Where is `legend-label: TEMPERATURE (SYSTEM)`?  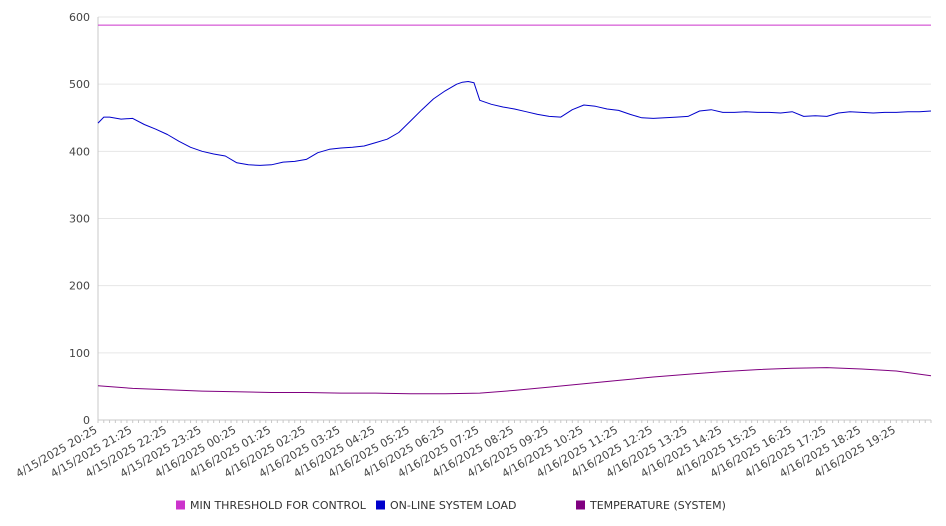 legend-label: TEMPERATURE (SYSTEM) is located at coordinates (657, 505).